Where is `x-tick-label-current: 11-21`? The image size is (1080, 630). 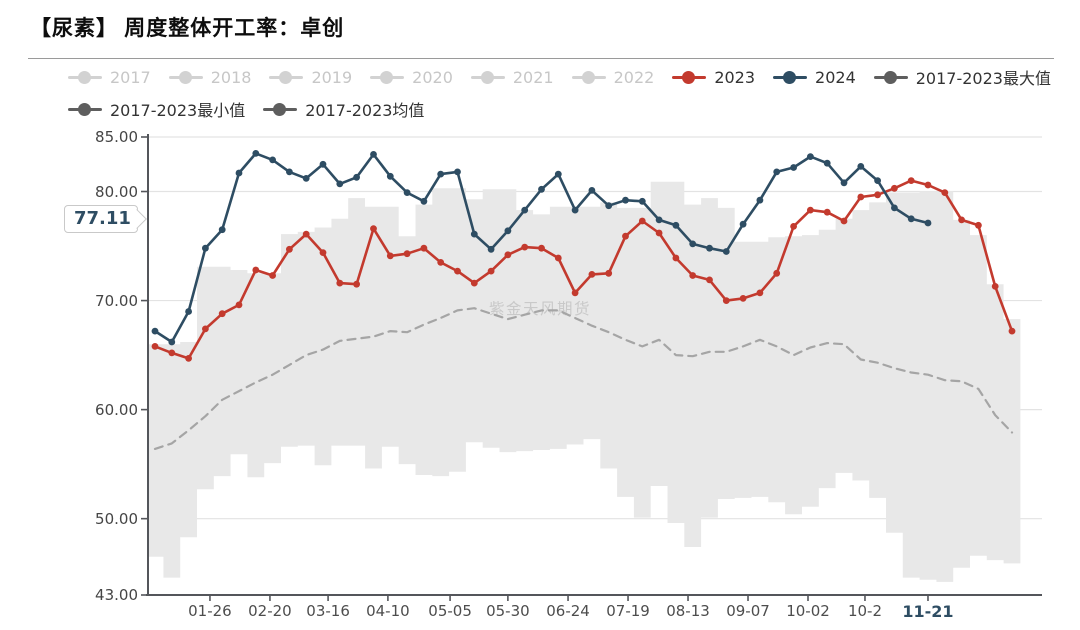
x-tick-label-current: 11-21 is located at coordinates (928, 611).